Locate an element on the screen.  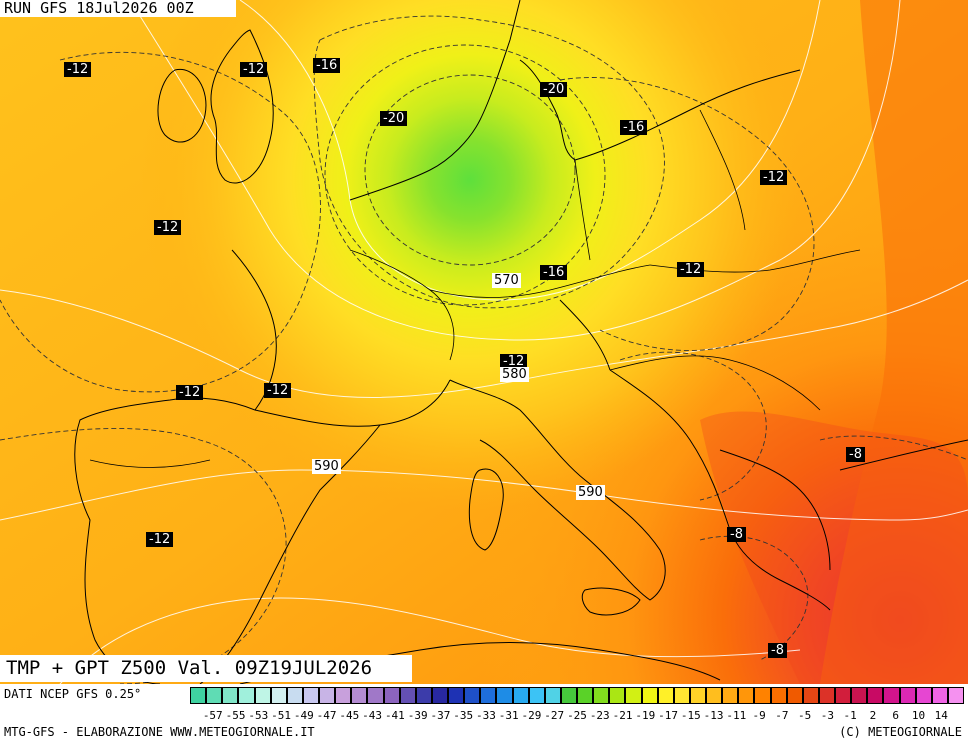
geopotential-label: 570 is located at coordinates (506, 280).